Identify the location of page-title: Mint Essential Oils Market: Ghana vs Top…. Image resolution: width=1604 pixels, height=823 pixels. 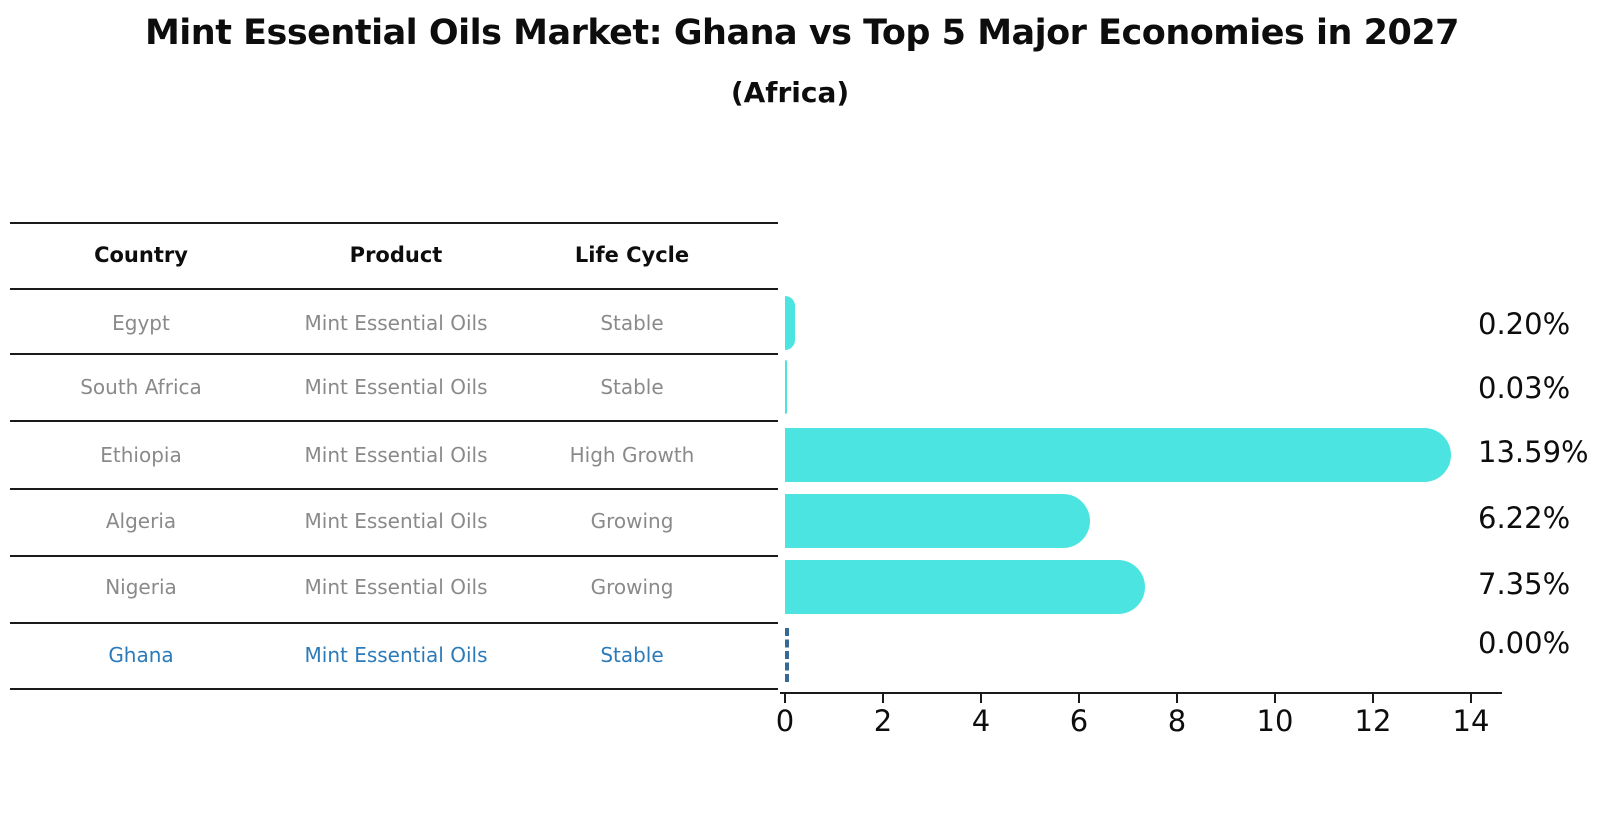
(802, 33).